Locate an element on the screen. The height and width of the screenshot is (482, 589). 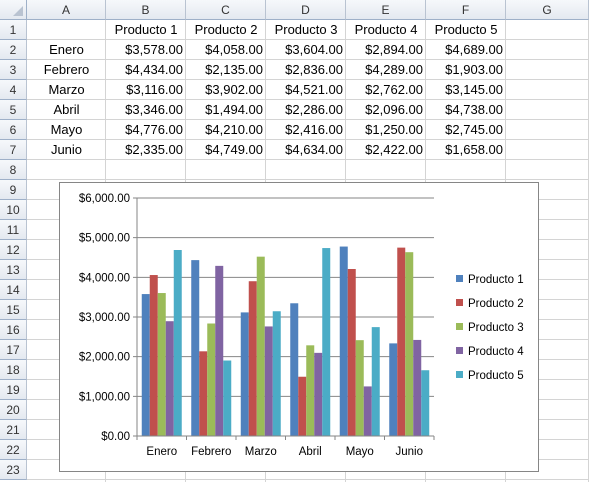
value-cell: $3,145.00 is located at coordinates (474, 89).